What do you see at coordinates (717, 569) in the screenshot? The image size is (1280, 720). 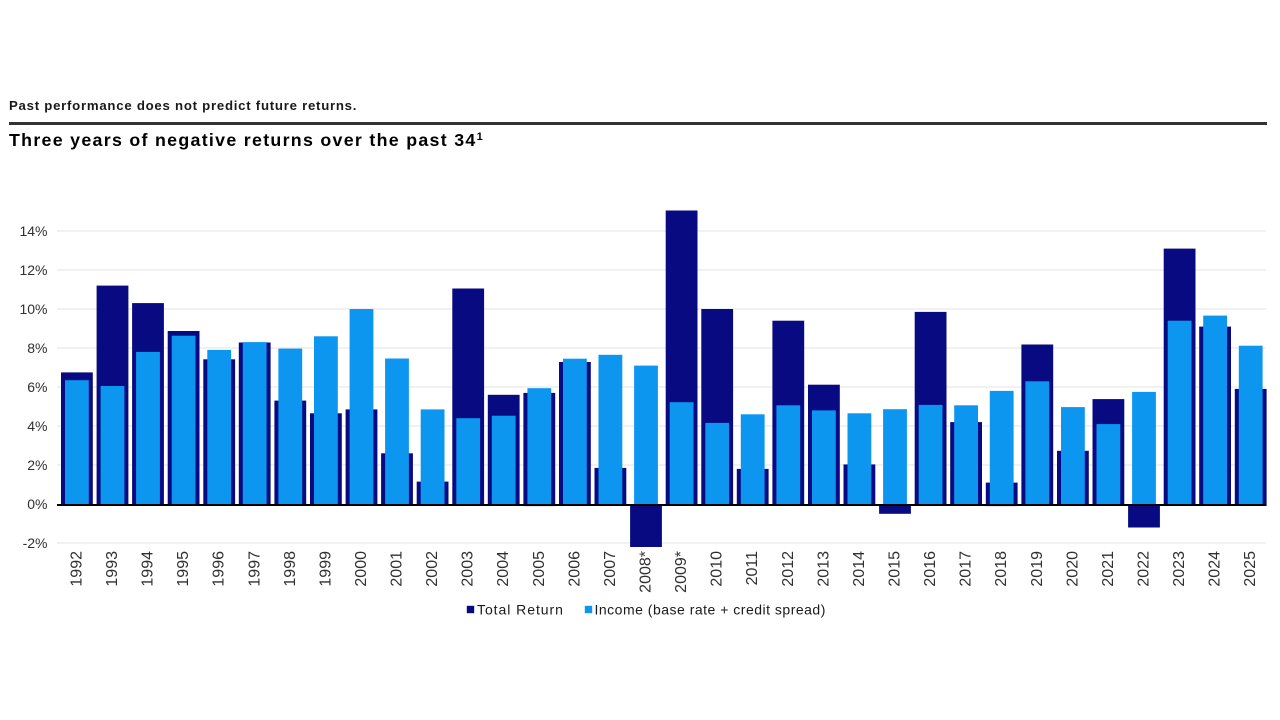 I see `svg-text: 2010` at bounding box center [717, 569].